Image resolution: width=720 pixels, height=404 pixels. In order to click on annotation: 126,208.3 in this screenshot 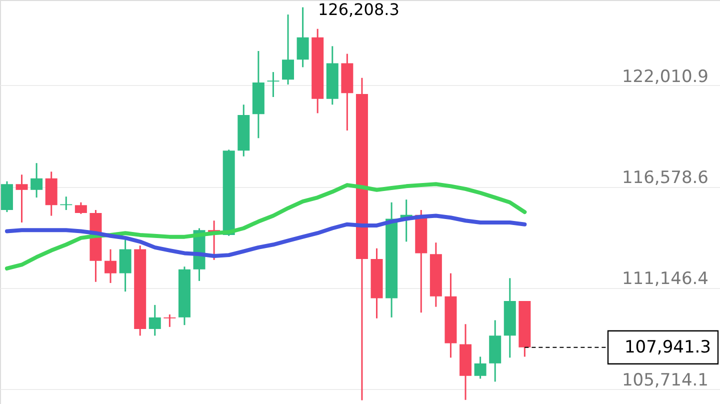, I will do `click(359, 9)`.